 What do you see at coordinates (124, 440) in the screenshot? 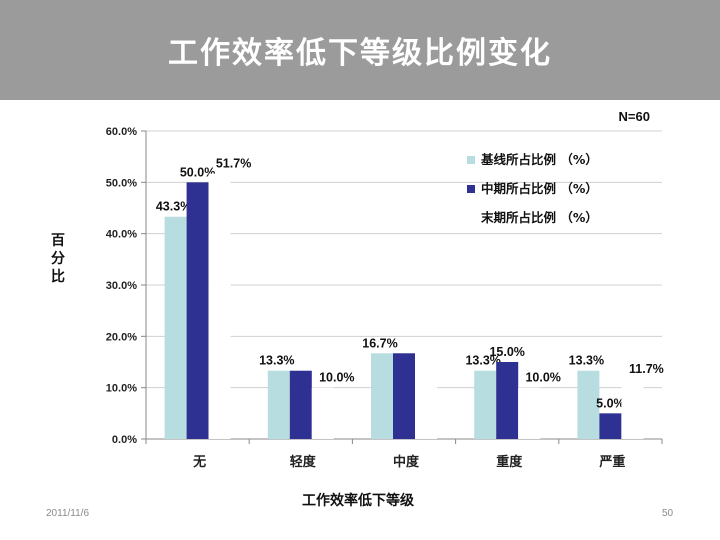
I see `y-tick-label: 0.0%` at bounding box center [124, 440].